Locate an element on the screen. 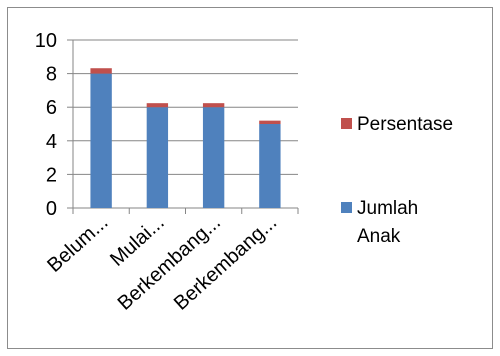 This screenshot has width=500, height=356. y-tick-label: 6 is located at coordinates (51, 108).